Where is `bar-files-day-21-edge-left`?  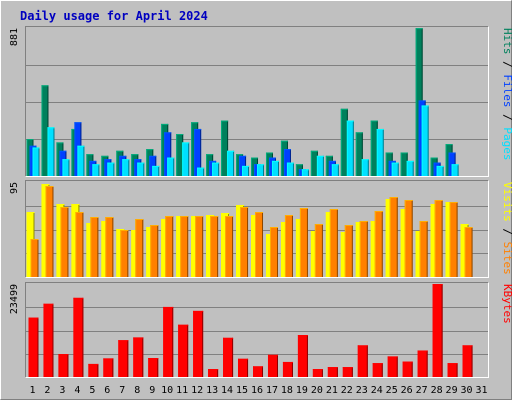 bar-files-day-21-edge-left is located at coordinates (329, 168).